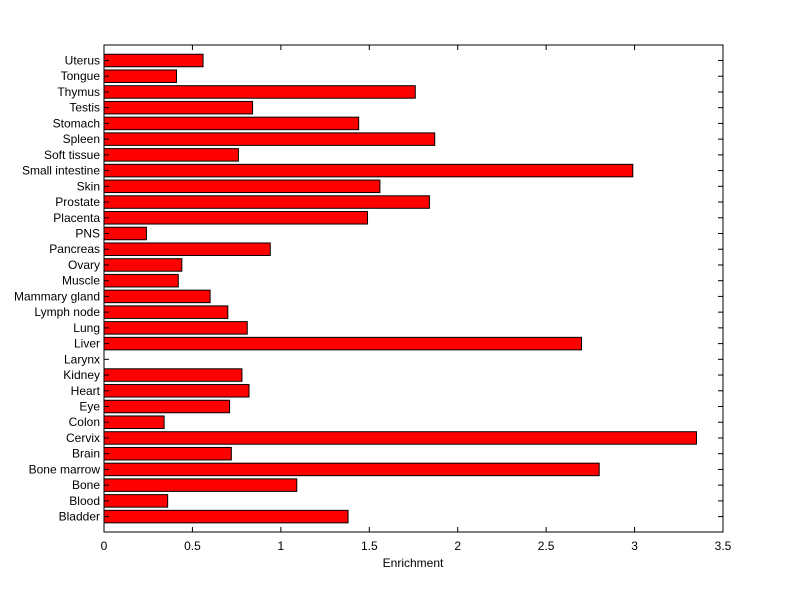 This screenshot has height=599, width=800. What do you see at coordinates (171, 155) in the screenshot?
I see `bar-soft-tissue` at bounding box center [171, 155].